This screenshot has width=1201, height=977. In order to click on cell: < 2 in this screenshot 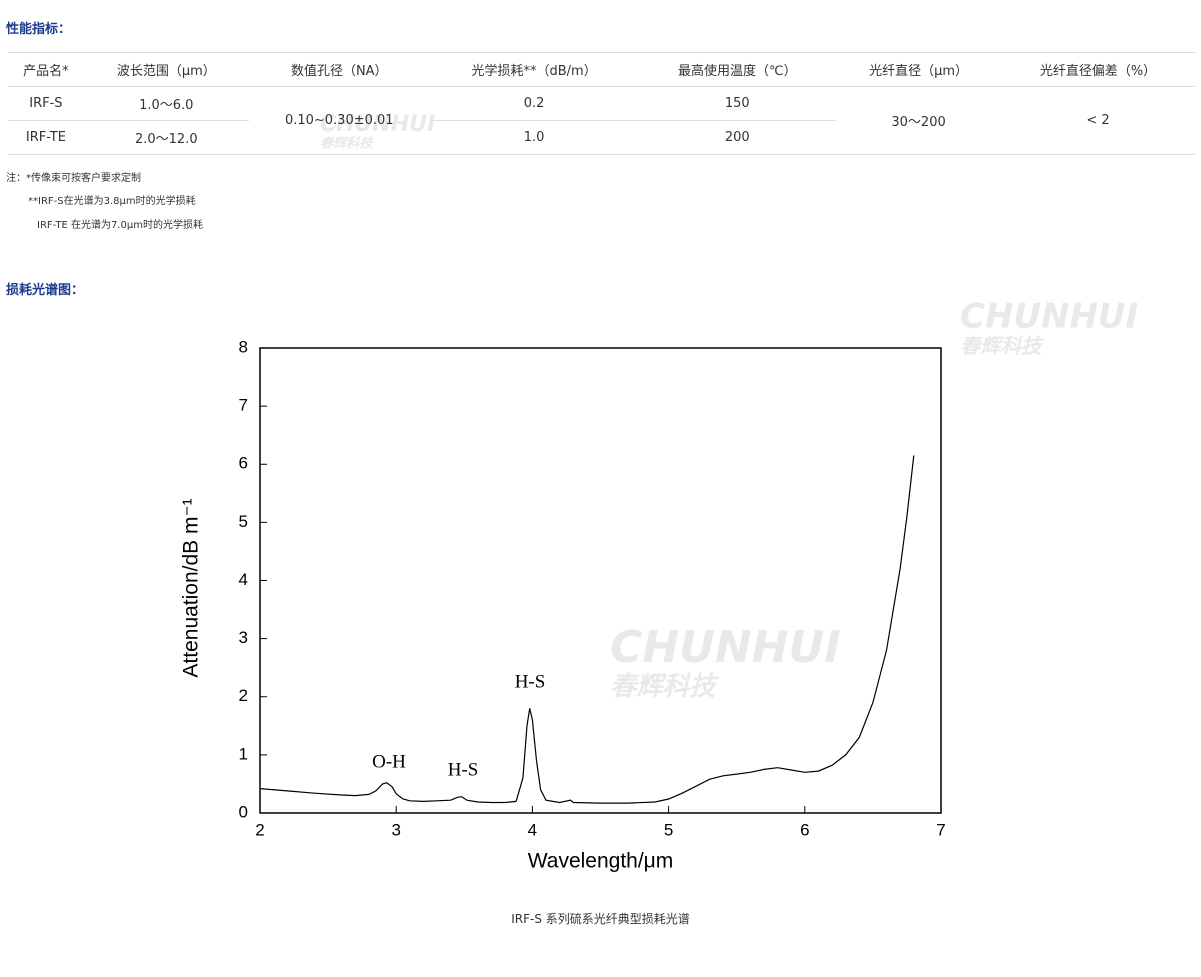, I will do `click(1098, 120)`.